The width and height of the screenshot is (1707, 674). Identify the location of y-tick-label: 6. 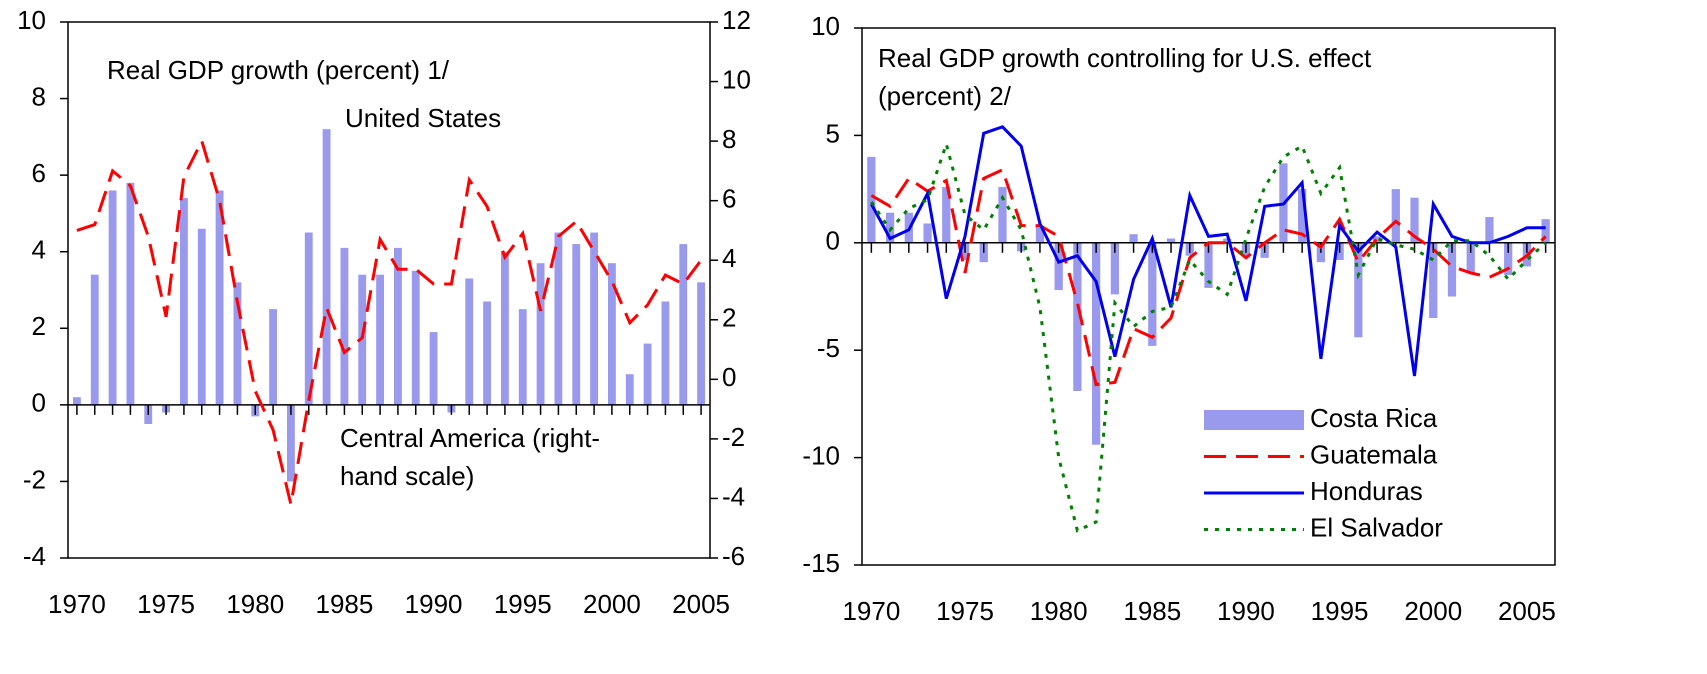
(39, 173).